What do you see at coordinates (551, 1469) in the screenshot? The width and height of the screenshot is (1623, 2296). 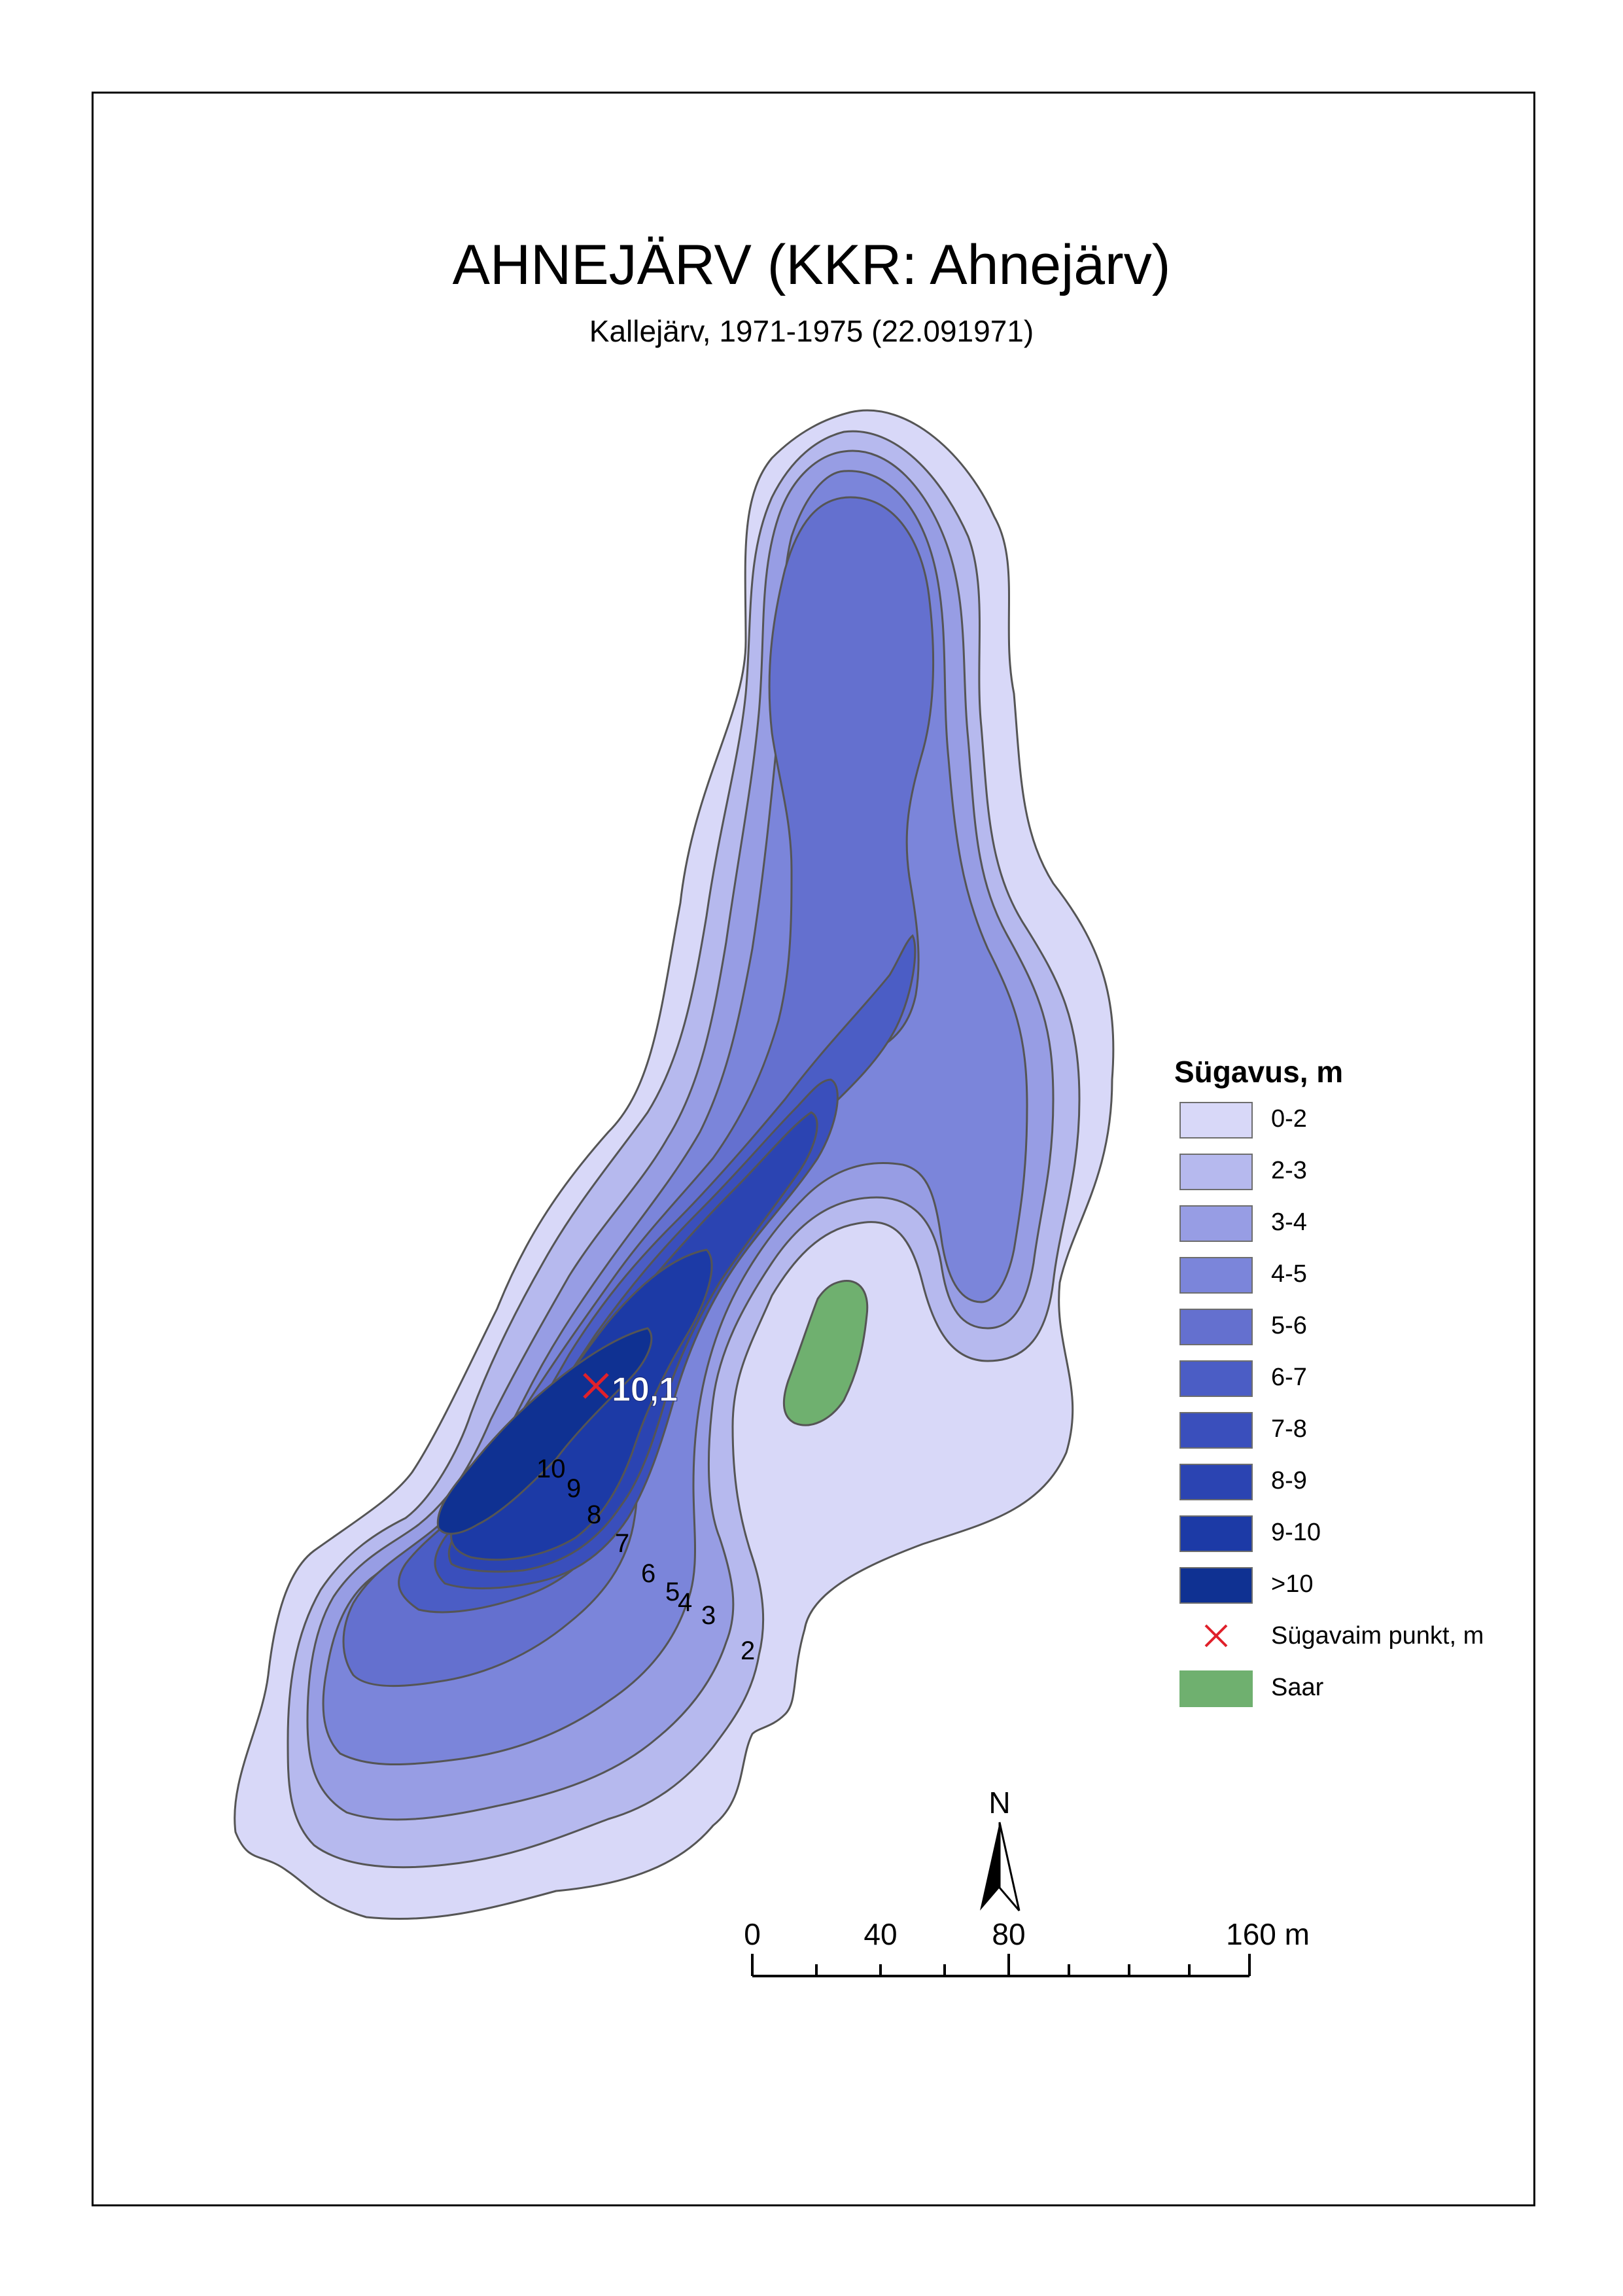 I see `contour-label: 10` at bounding box center [551, 1469].